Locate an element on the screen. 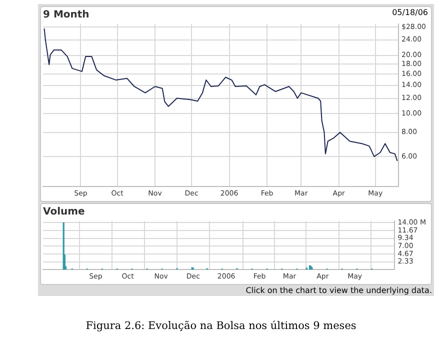 This screenshot has height=342, width=442. text: 05/18/06 is located at coordinates (410, 12).